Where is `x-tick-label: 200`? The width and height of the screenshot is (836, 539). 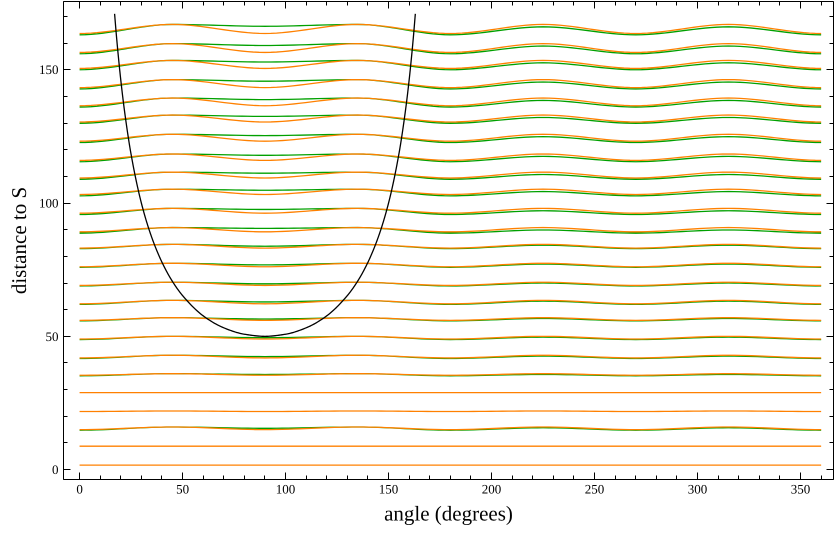
x-tick-label: 200 is located at coordinates (492, 489).